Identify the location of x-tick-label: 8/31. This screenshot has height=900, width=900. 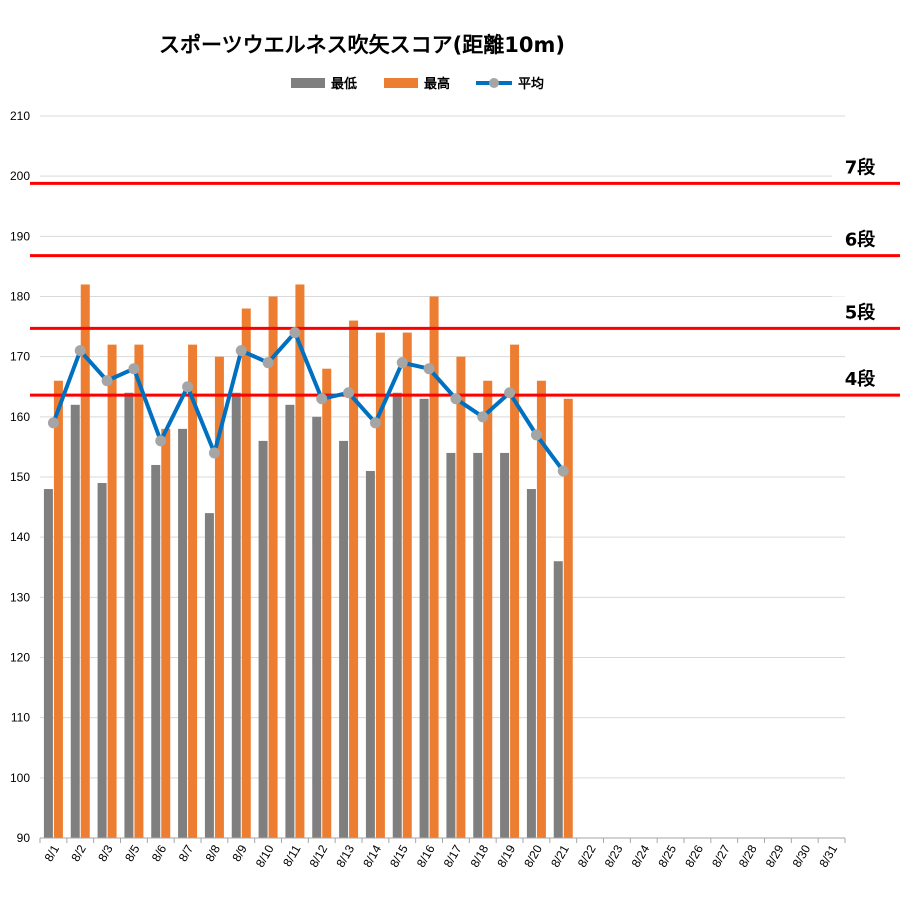
(828, 856).